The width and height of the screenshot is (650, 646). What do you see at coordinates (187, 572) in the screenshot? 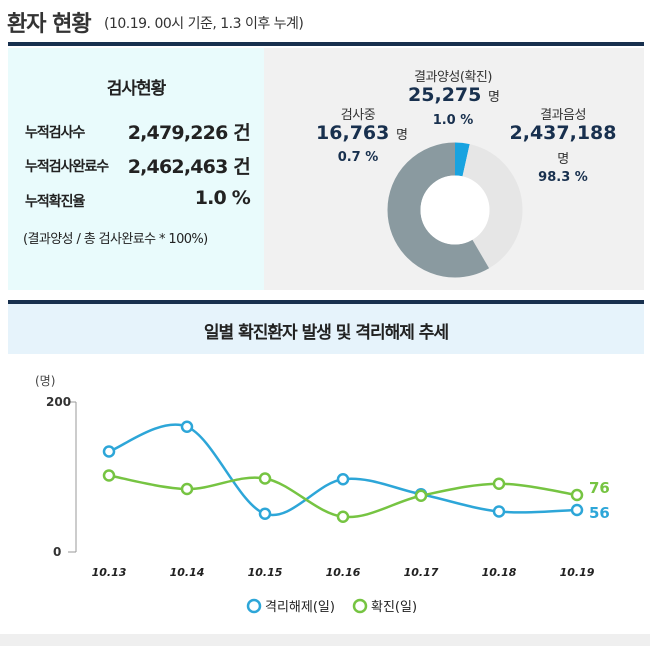
I see `x-tick-label: 10.14` at bounding box center [187, 572].